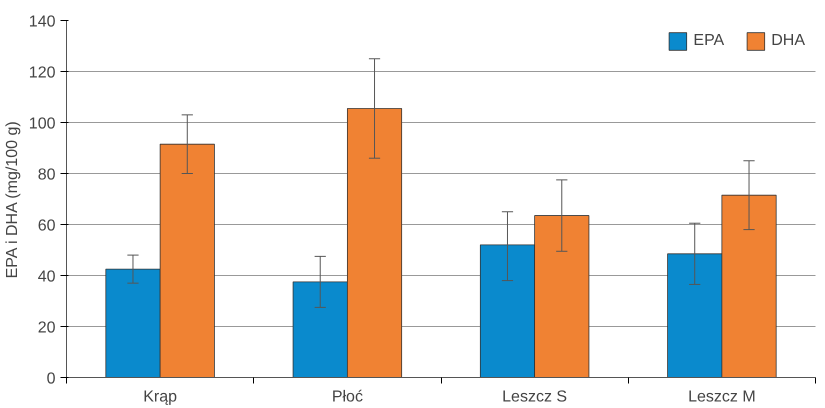  What do you see at coordinates (47, 175) in the screenshot?
I see `y-tick-label: 80` at bounding box center [47, 175].